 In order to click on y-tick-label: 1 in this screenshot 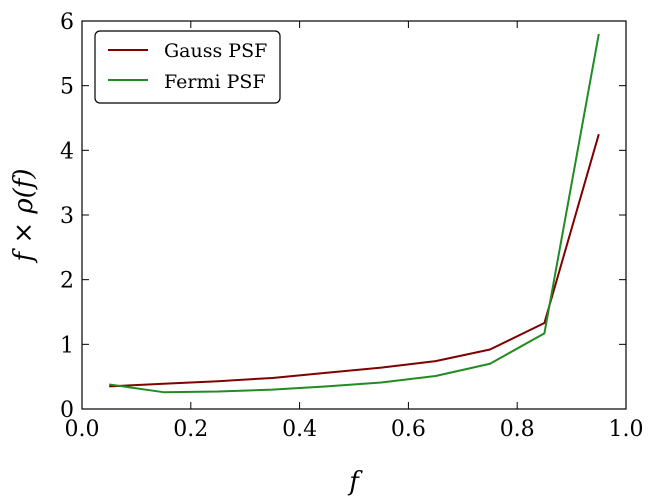, I will do `click(67, 345)`.